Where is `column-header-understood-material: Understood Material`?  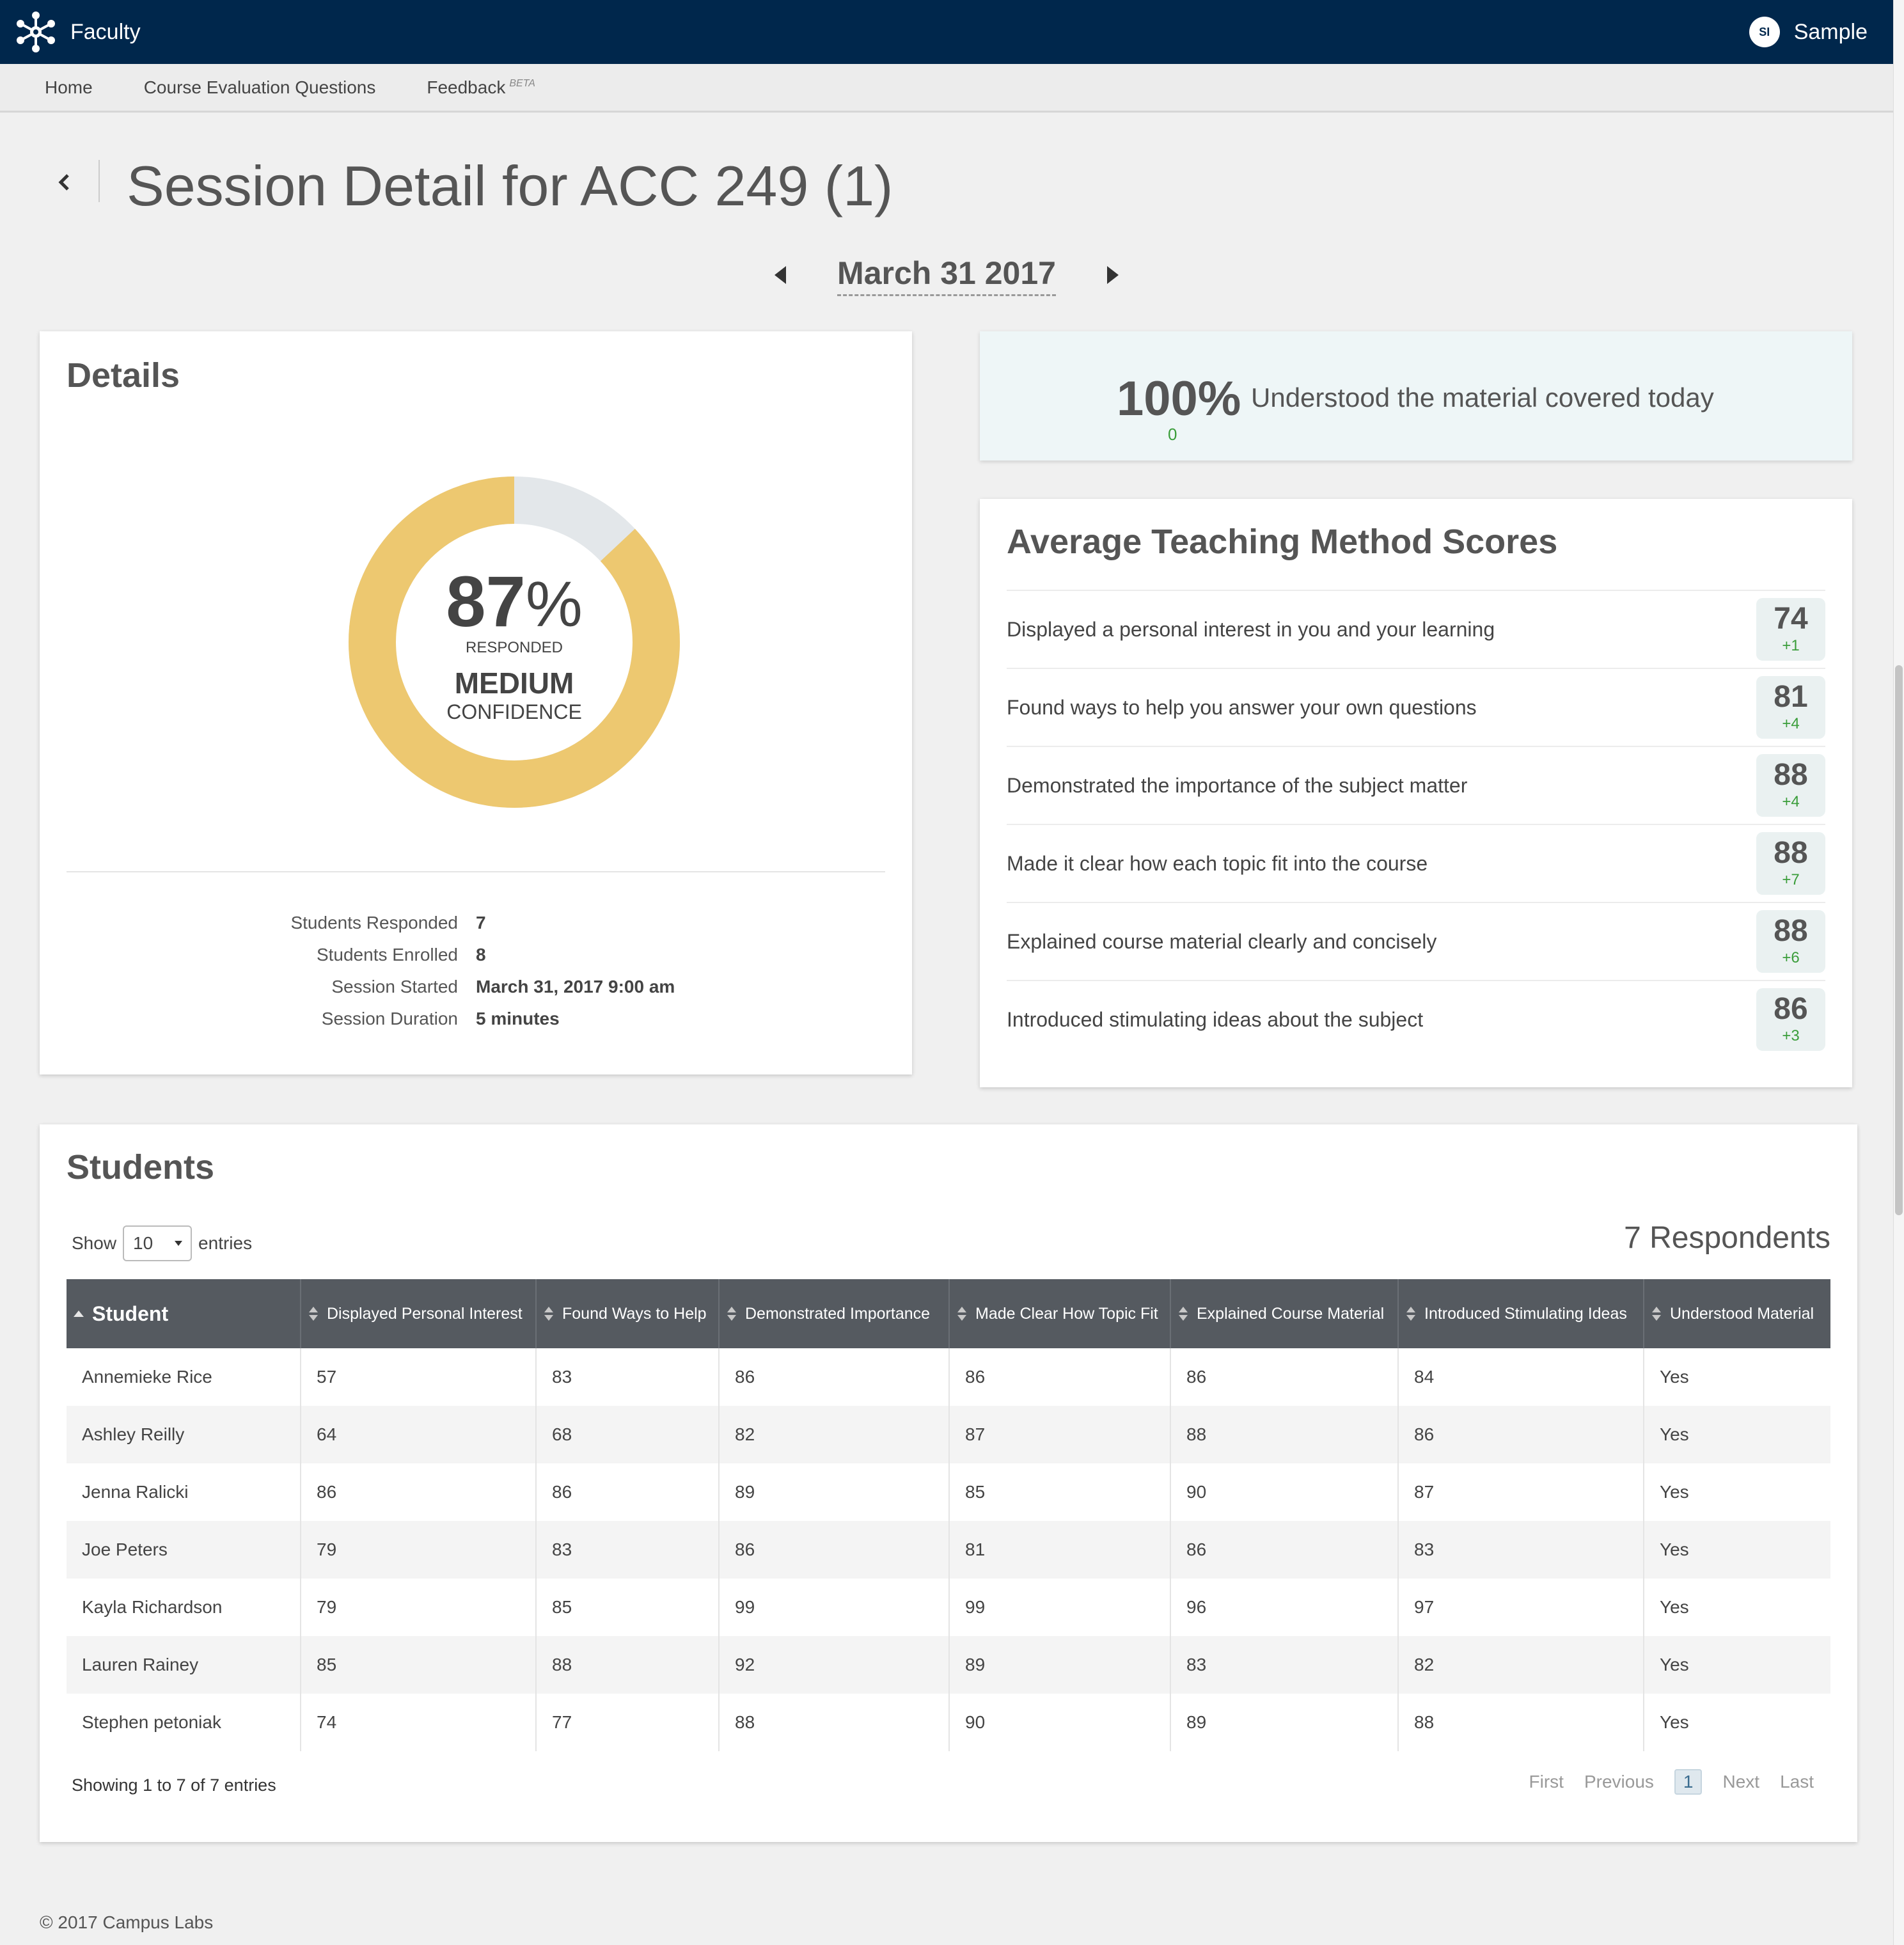 column-header-understood-material: Understood Material is located at coordinates (1737, 1314).